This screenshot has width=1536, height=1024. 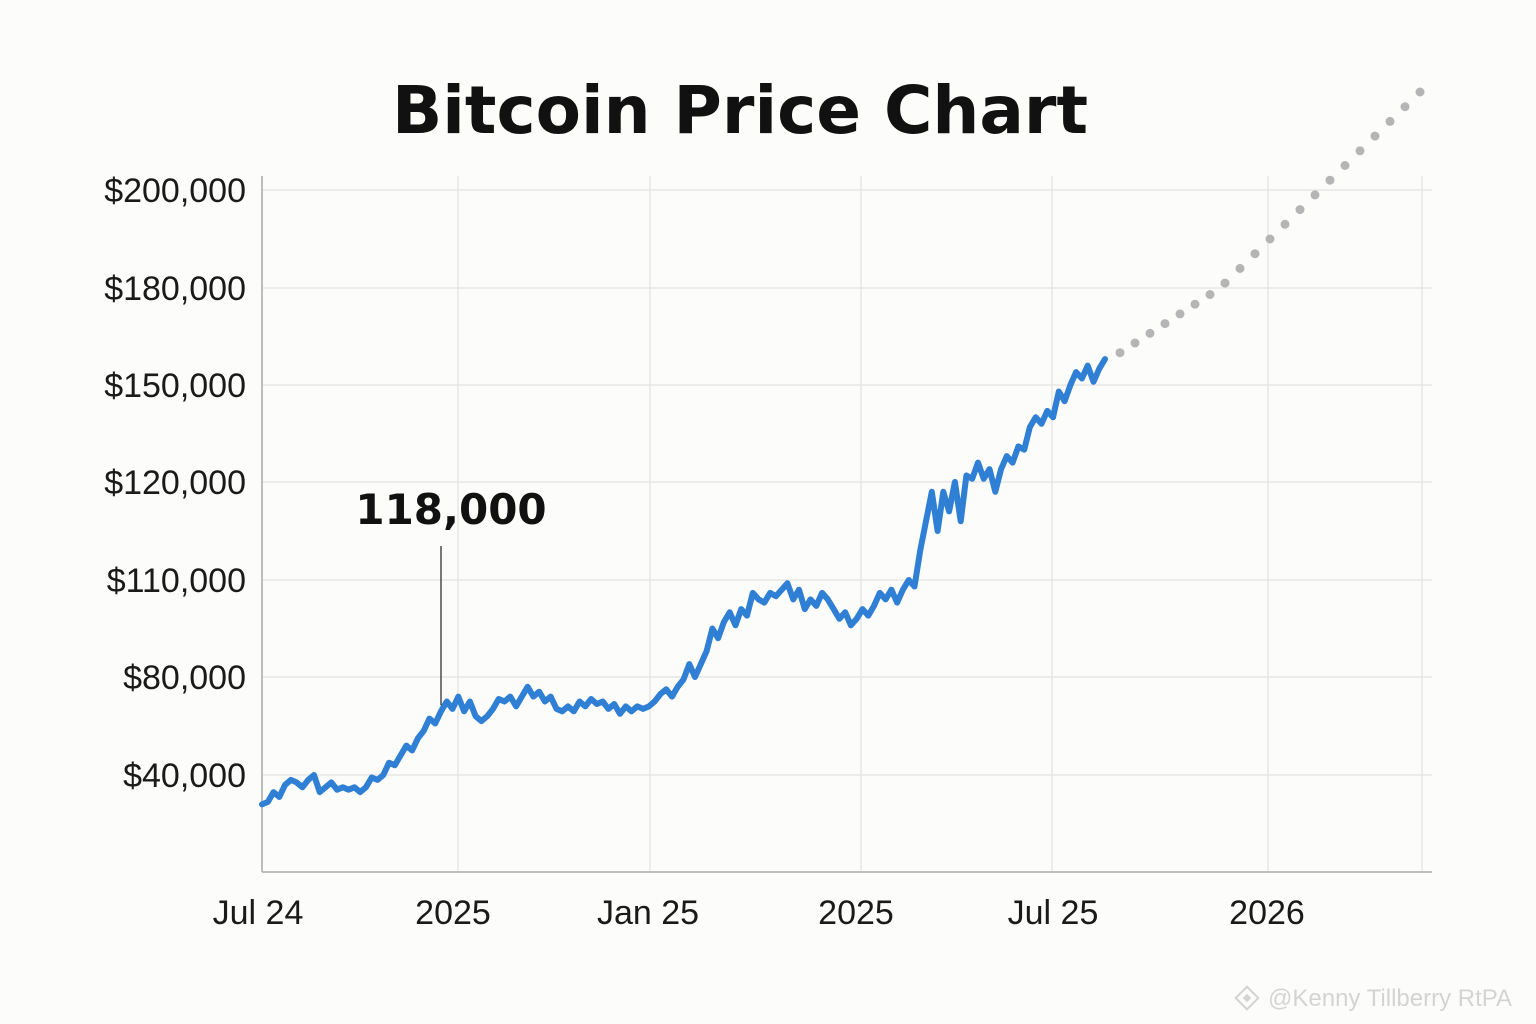 What do you see at coordinates (1247, 998) in the screenshot?
I see `watermark-logo-icon` at bounding box center [1247, 998].